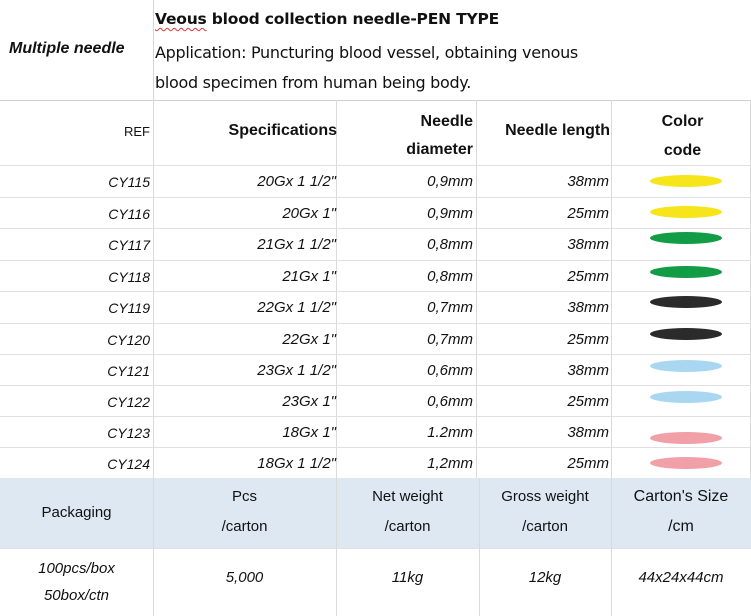 Image resolution: width=751 pixels, height=616 pixels. What do you see at coordinates (375, 213) in the screenshot?
I see `table-row: CY116 20Gx 1" 0,9mm 25mm` at bounding box center [375, 213].